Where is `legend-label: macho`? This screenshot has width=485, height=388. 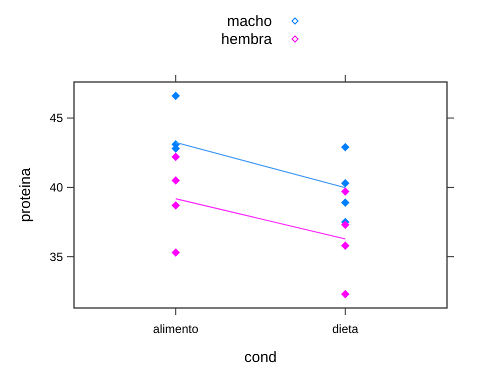 legend-label: macho is located at coordinates (249, 21).